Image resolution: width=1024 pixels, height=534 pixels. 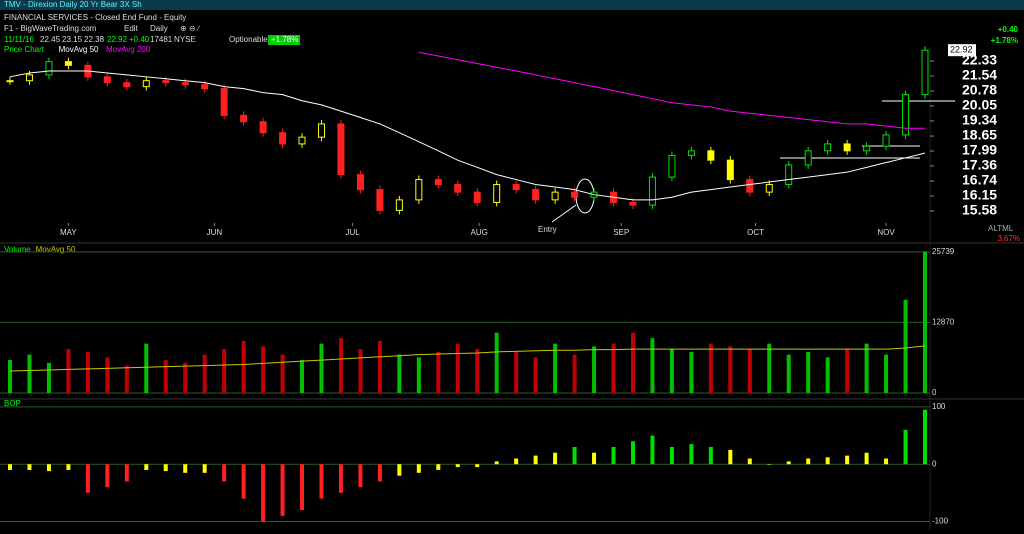 I want to click on moving-average, so click(x=467, y=358).